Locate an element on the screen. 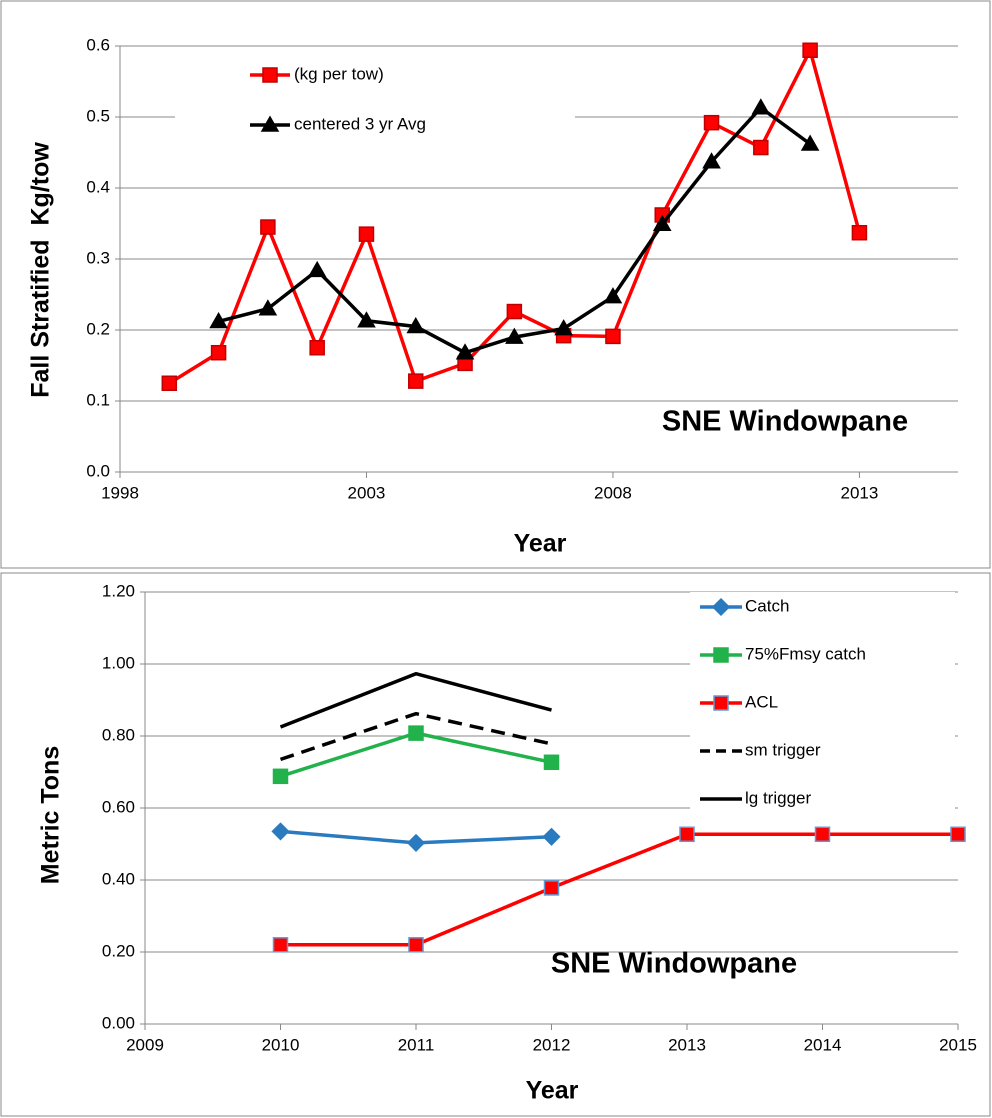 This screenshot has width=992, height=1118. y-tick-label: 0.20 is located at coordinates (118, 950).